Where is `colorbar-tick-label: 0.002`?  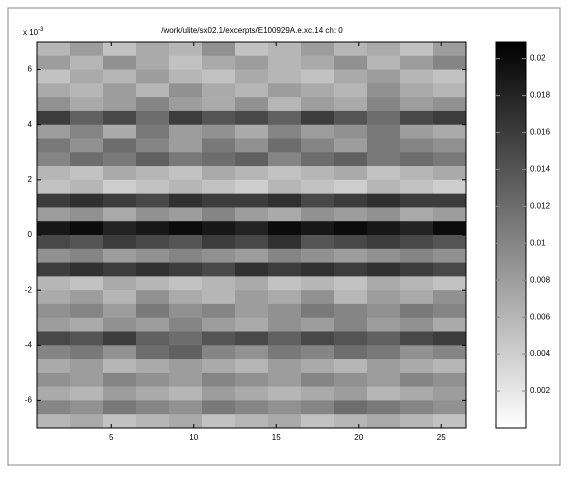 colorbar-tick-label: 0.002 is located at coordinates (540, 390).